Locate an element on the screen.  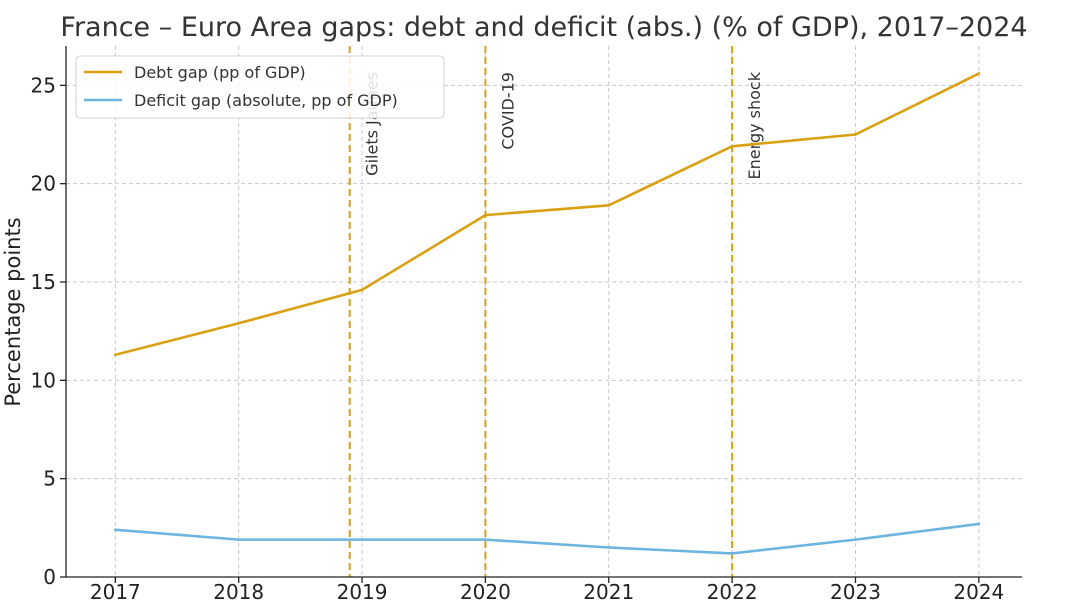
y-tick-label: 10 is located at coordinates (43, 380).